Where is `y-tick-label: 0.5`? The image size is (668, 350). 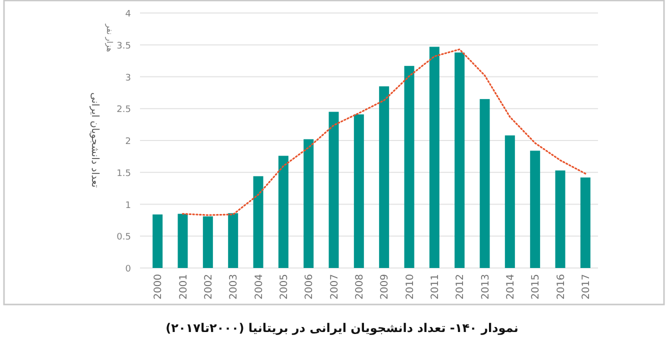 y-tick-label: 0.5 is located at coordinates (123, 237).